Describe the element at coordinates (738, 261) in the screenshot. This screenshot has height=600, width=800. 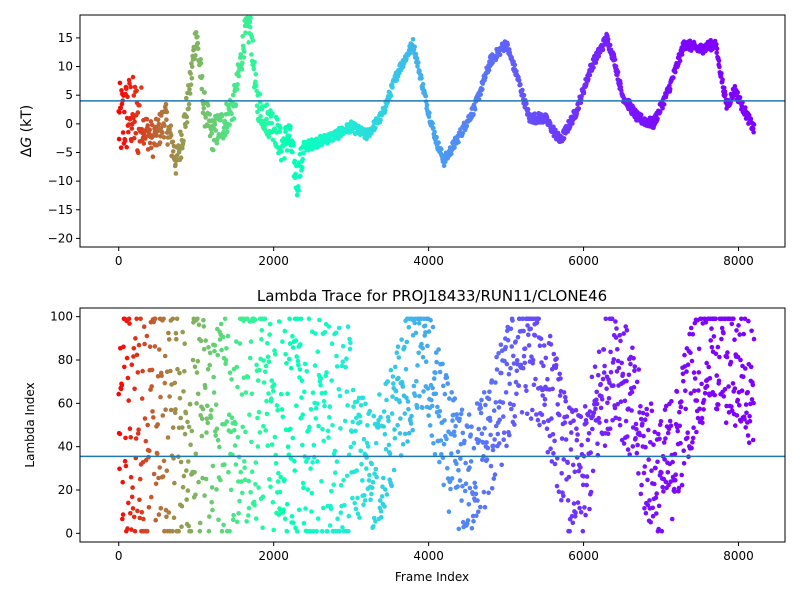
I see `top-x-tick-label: 8000` at that location.